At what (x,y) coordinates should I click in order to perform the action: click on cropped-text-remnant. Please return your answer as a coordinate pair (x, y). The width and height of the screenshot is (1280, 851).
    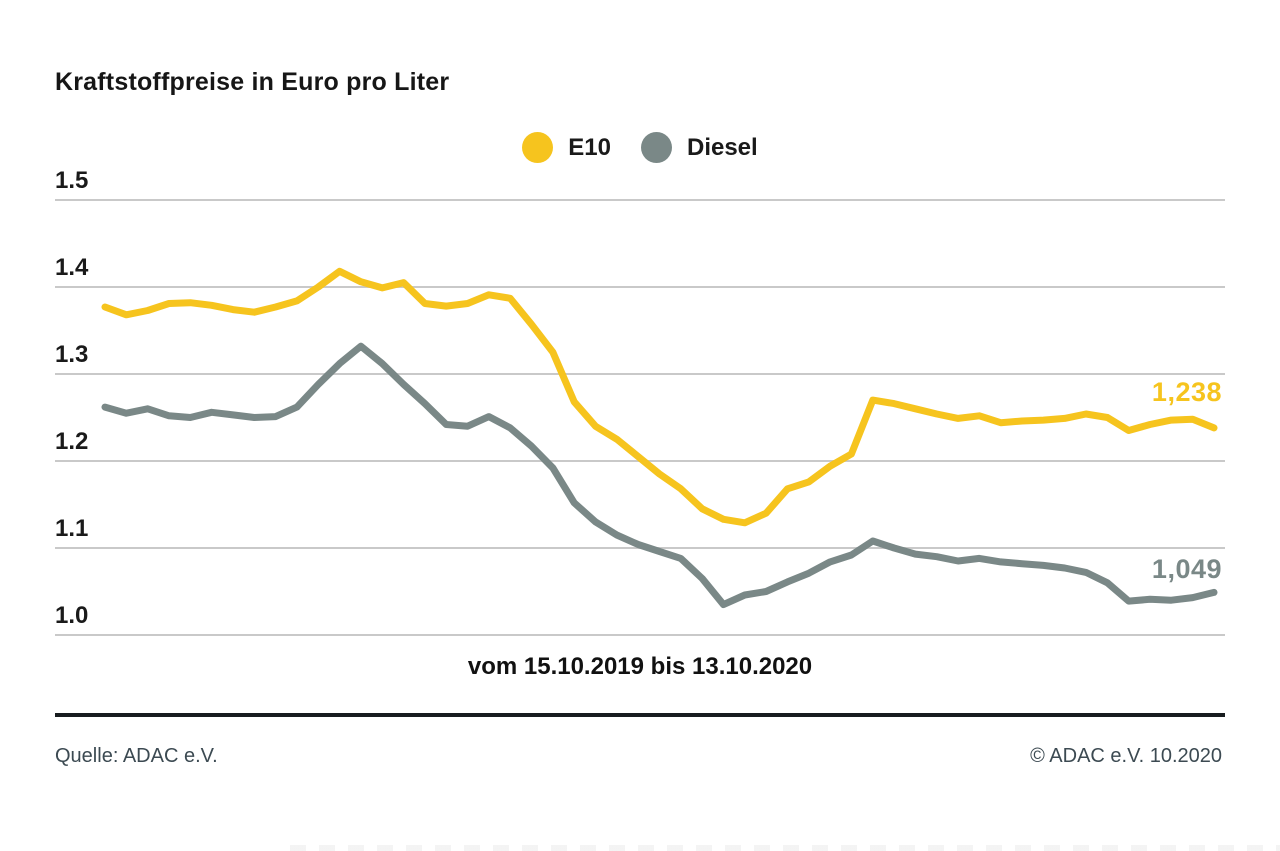
    Looking at the image, I should click on (785, 848).